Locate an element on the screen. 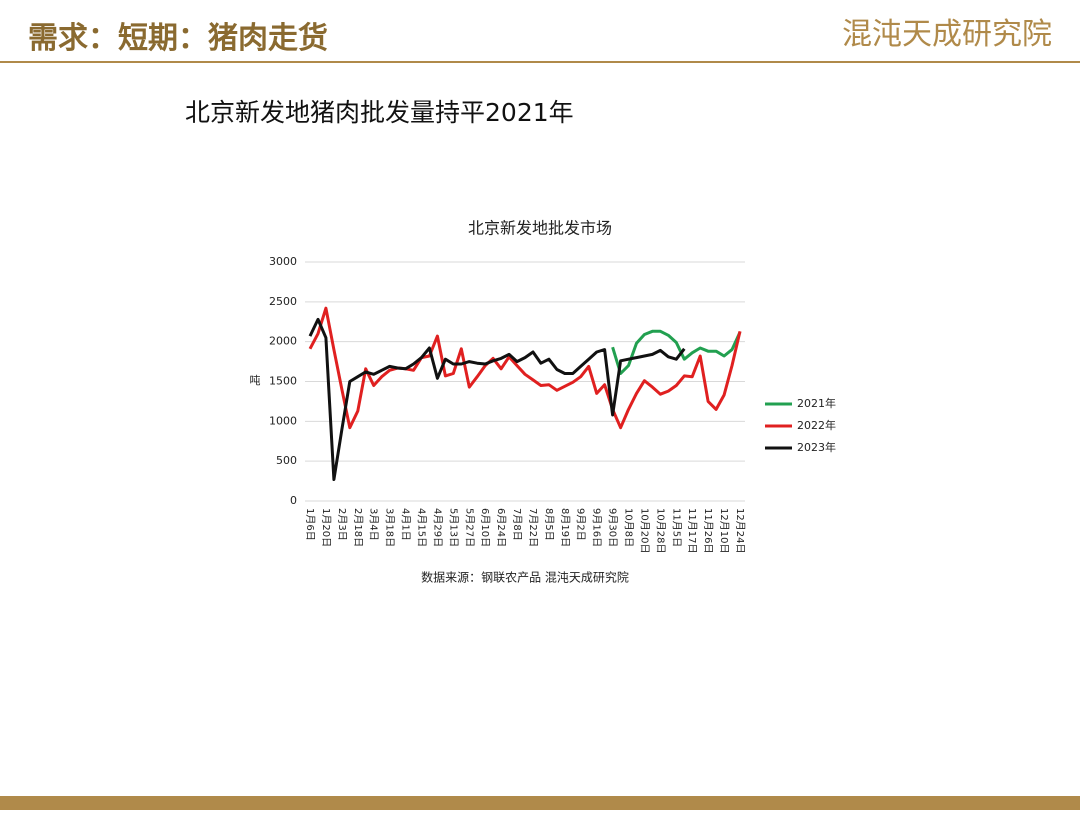 The width and height of the screenshot is (1080, 814). x-tick-label: 7月22日 is located at coordinates (533, 527).